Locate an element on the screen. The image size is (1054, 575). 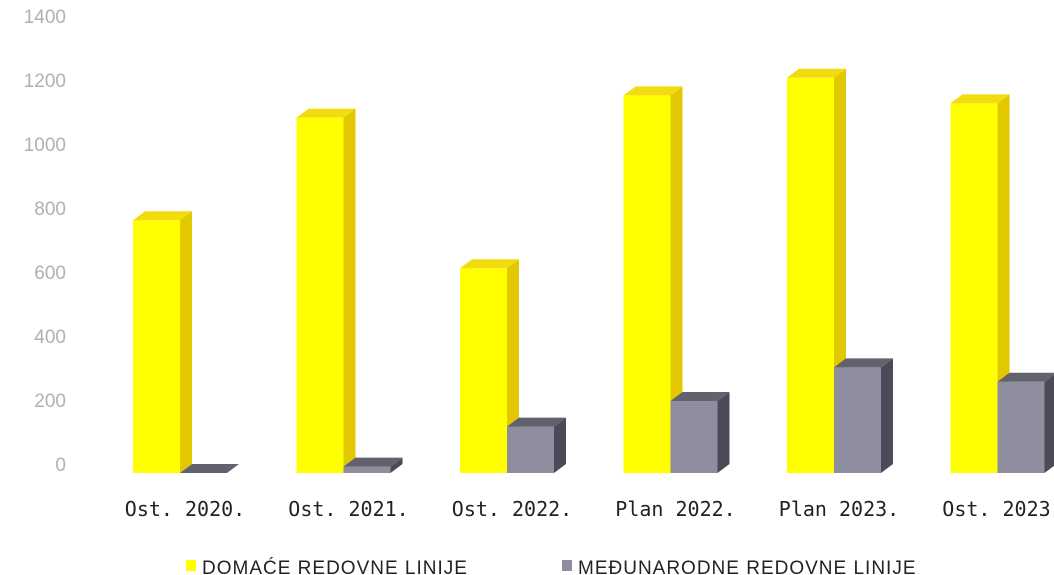
legend-swatch-domace is located at coordinates (191, 565).